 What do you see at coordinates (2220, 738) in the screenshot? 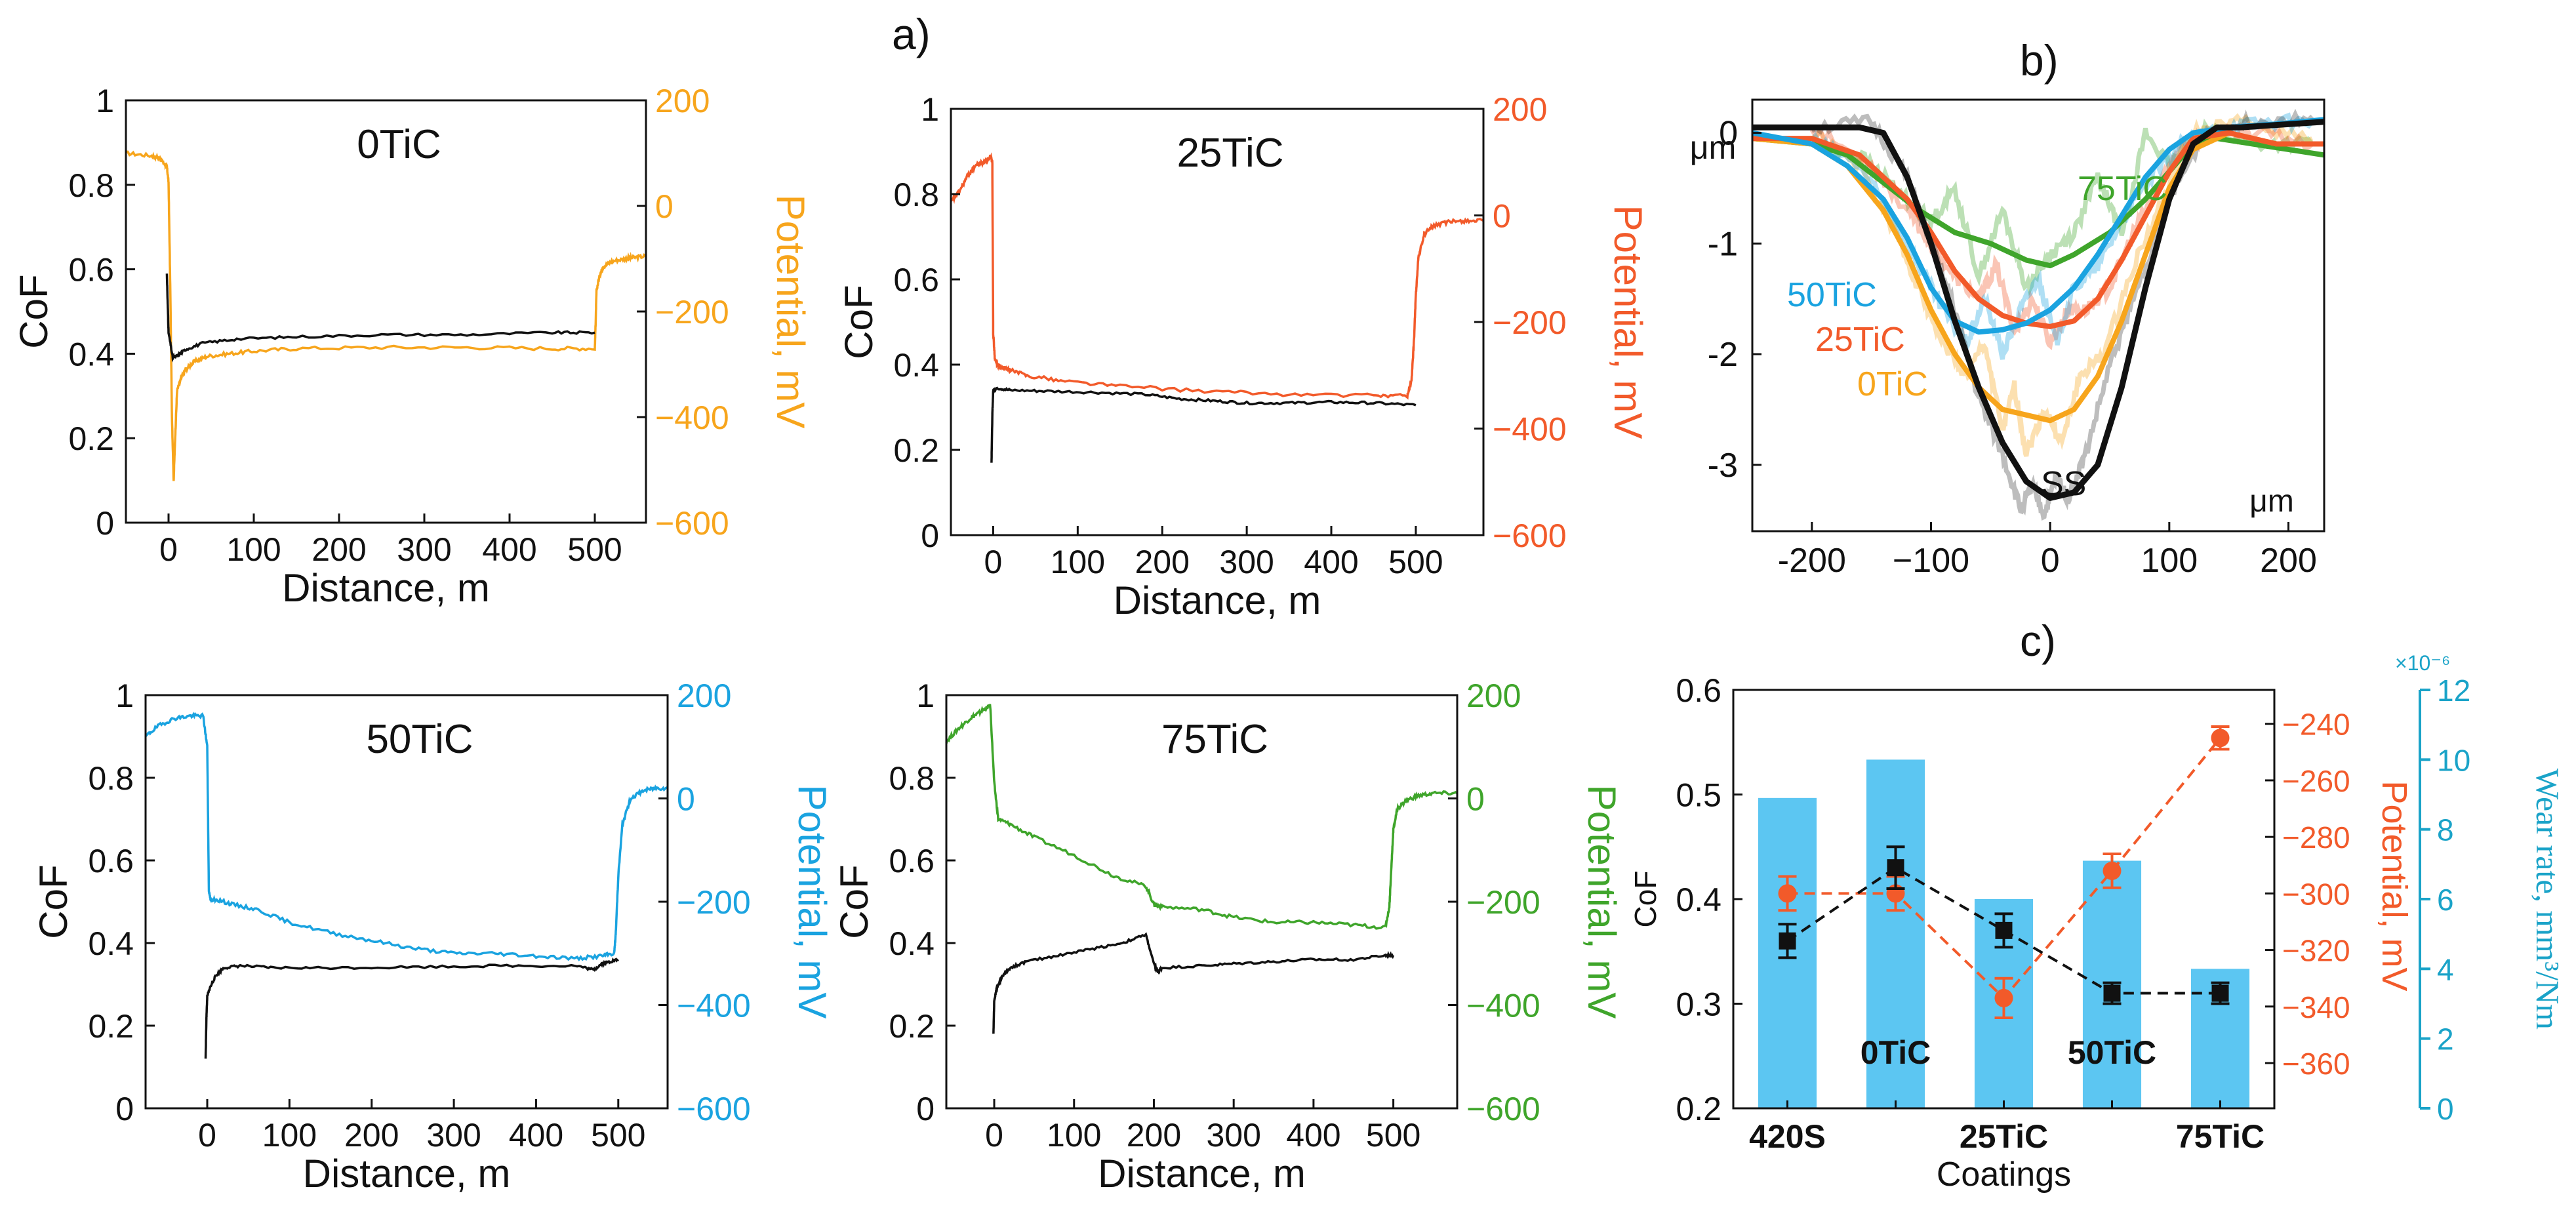
I see `potential-point-75TiC` at bounding box center [2220, 738].